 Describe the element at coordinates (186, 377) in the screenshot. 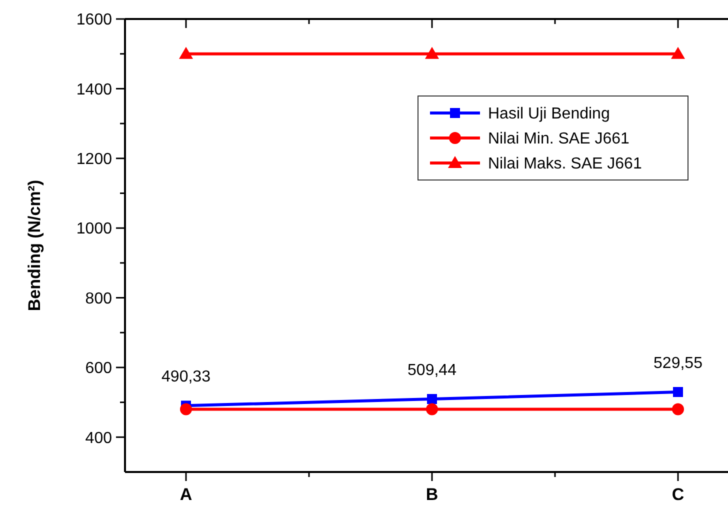

I see `data-label: 490,33` at that location.